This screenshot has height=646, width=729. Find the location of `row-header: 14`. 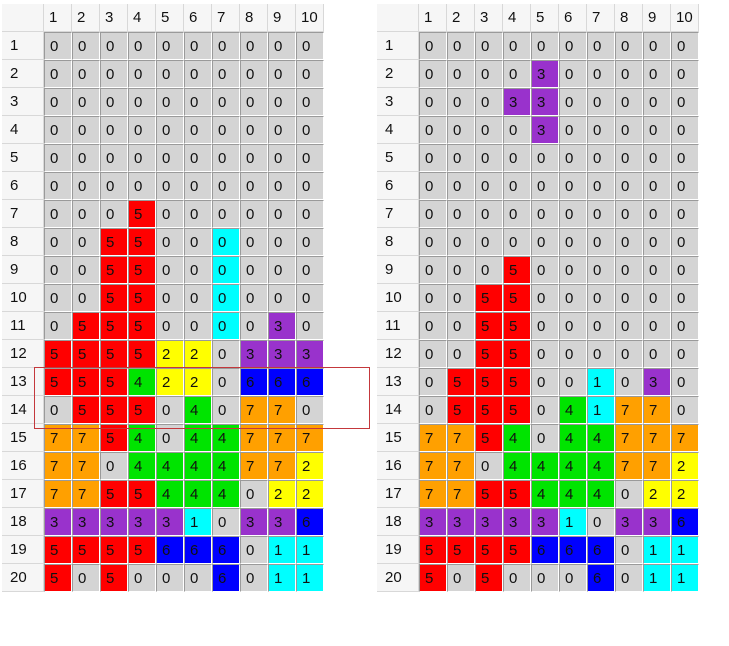

row-header: 14 is located at coordinates (398, 410).